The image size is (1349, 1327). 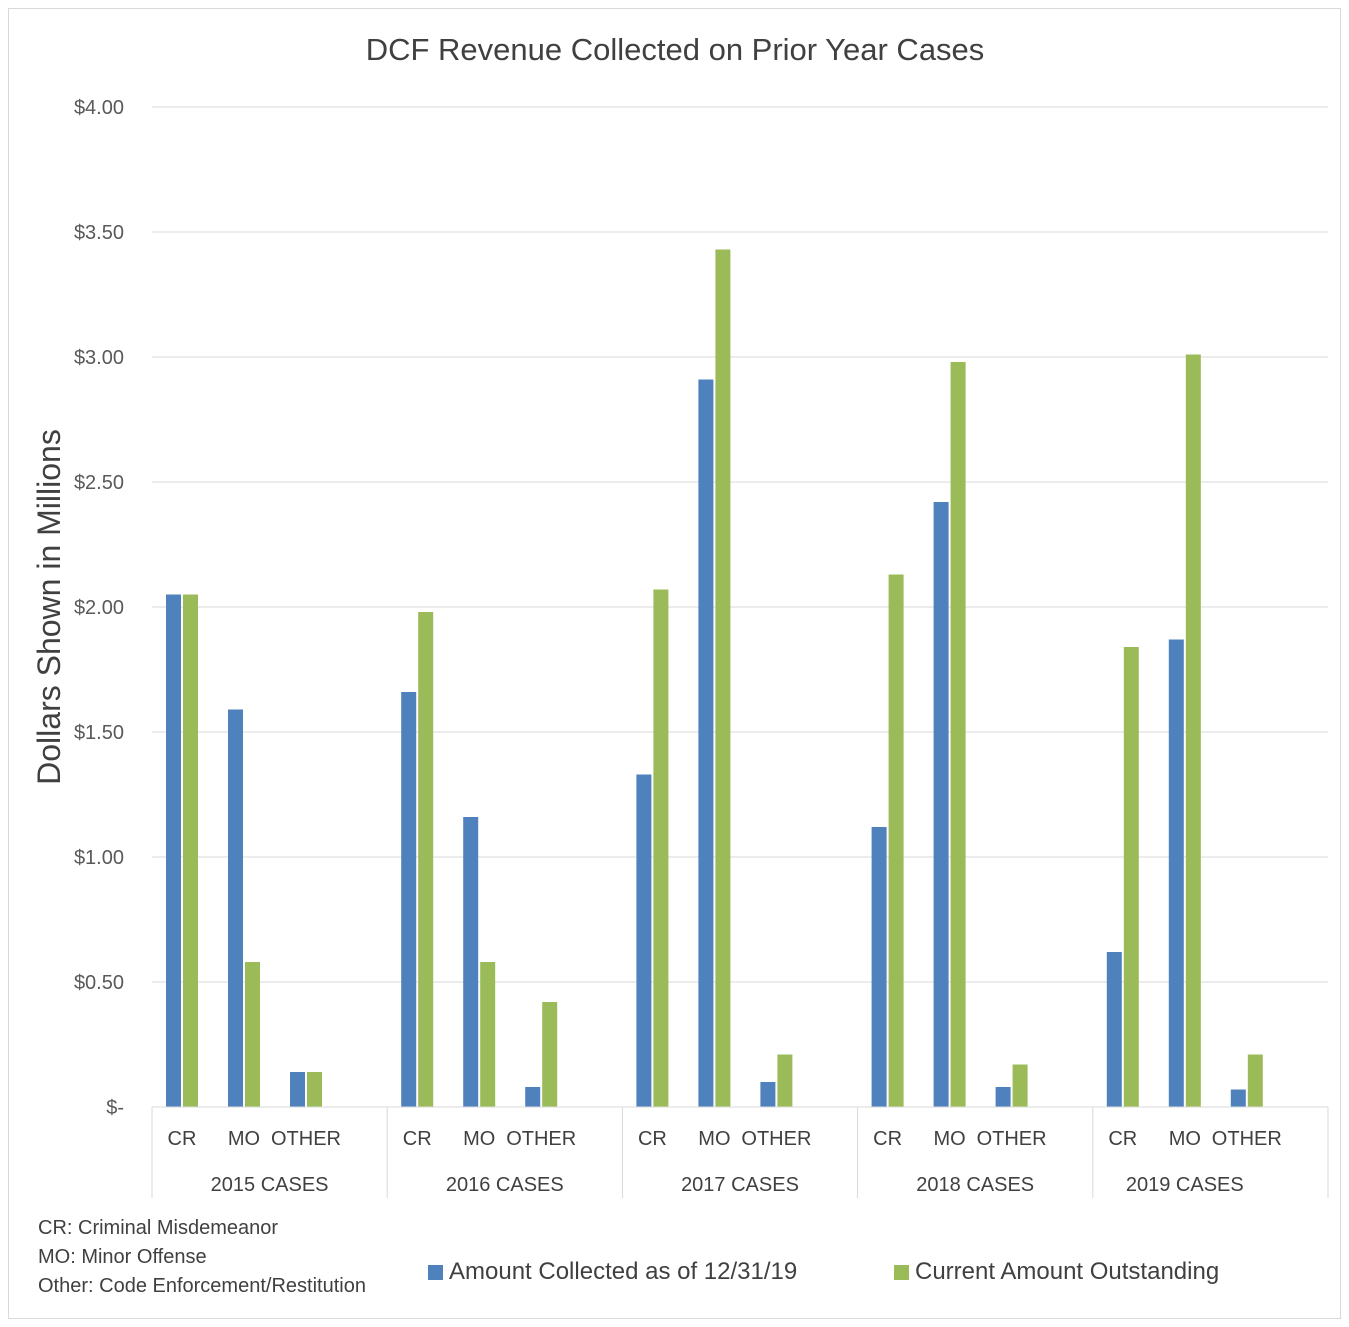 I want to click on legend-swatch-collected, so click(x=435, y=1272).